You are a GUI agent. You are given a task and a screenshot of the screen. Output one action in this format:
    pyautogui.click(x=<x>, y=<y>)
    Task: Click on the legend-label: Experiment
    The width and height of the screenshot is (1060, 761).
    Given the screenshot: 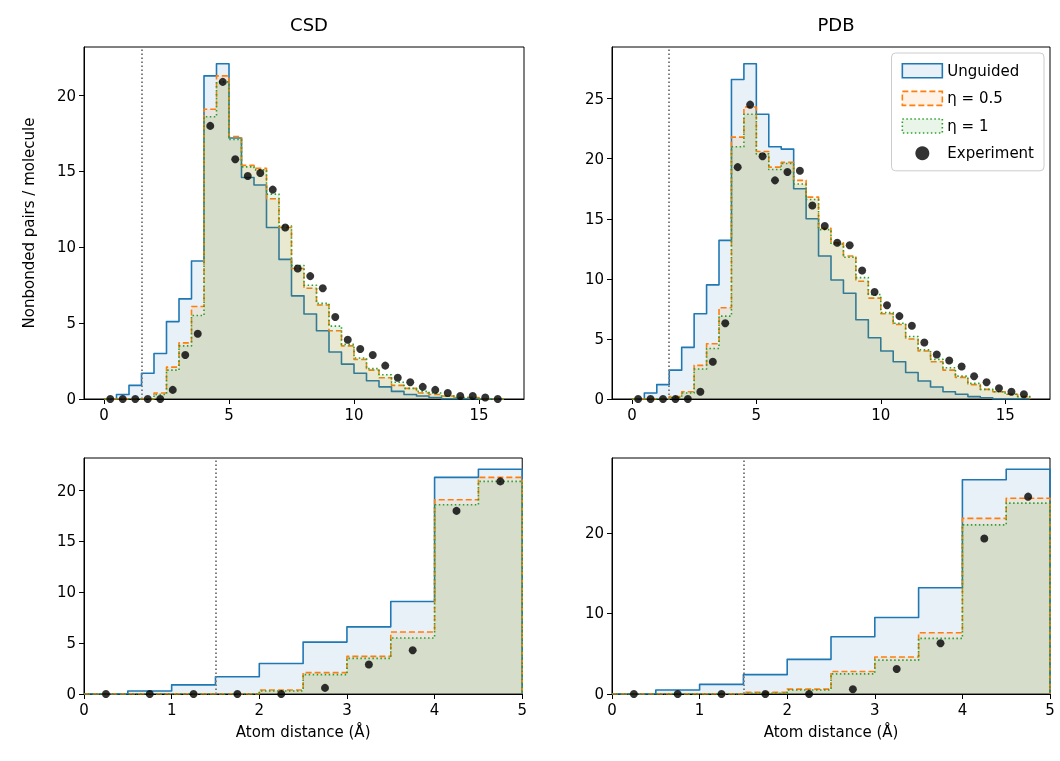 What is the action you would take?
    pyautogui.click(x=991, y=153)
    